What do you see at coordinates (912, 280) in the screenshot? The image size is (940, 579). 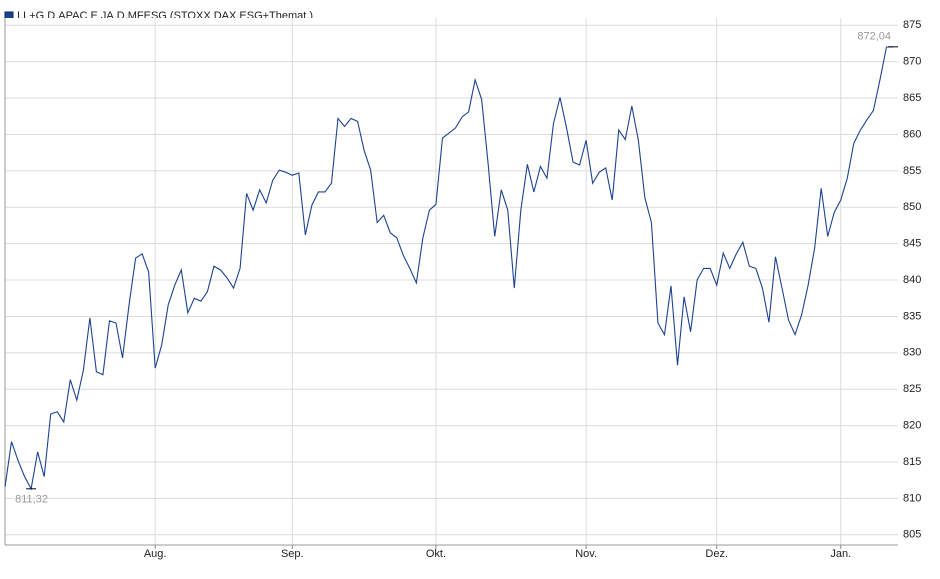 I see `y-tick-label: 840` at bounding box center [912, 280].